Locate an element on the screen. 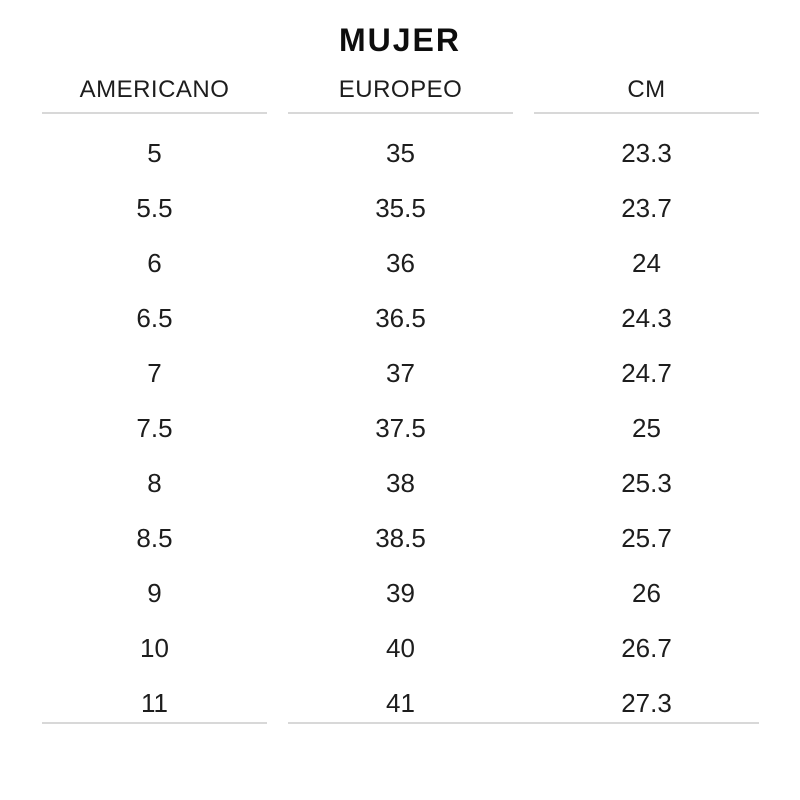 The width and height of the screenshot is (800, 800). table-row: 5.5 35.5 23.7 is located at coordinates (400, 208).